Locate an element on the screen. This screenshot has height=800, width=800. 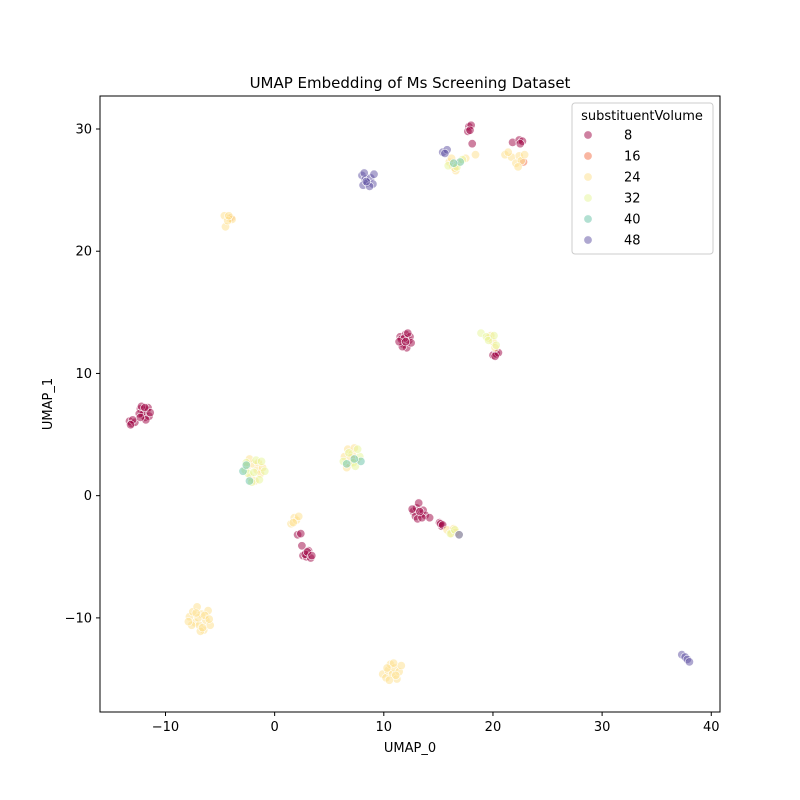
y-tick-label: 0 is located at coordinates (88, 496).